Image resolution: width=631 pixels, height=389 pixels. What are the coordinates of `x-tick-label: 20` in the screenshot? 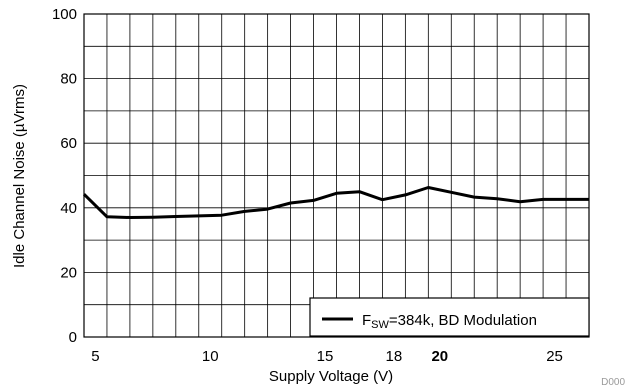 It's located at (439, 356).